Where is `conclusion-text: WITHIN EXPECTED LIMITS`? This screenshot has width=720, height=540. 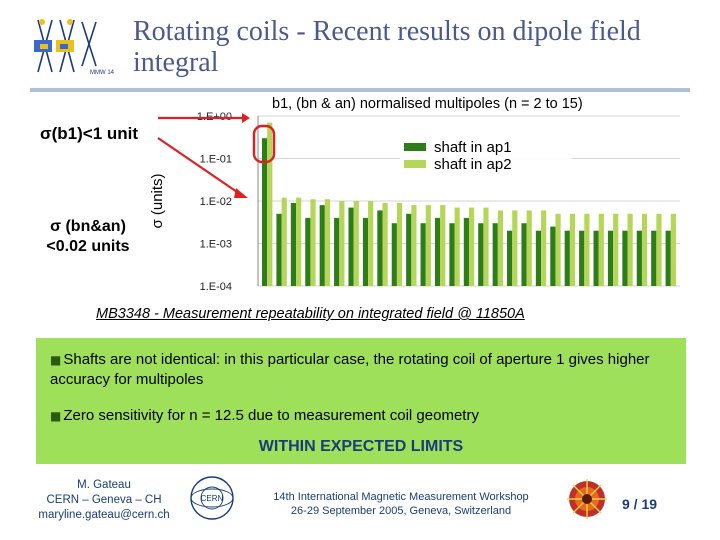 conclusion-text: WITHIN EXPECTED LIMITS is located at coordinates (361, 446).